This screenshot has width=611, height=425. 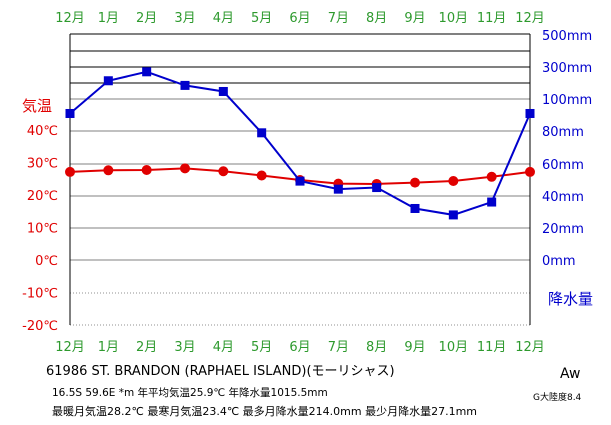 What do you see at coordinates (37, 106) in the screenshot?
I see `temperature-axis-label: 気温` at bounding box center [37, 106].